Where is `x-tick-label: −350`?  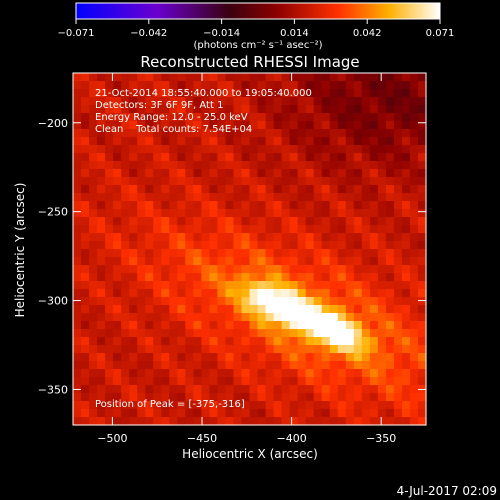 x-tick-label: −350 is located at coordinates (381, 438).